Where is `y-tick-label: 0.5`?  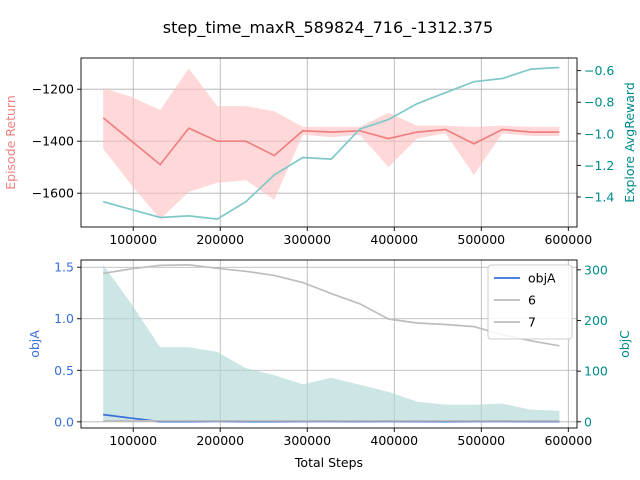 y-tick-label: 0.5 is located at coordinates (64, 370).